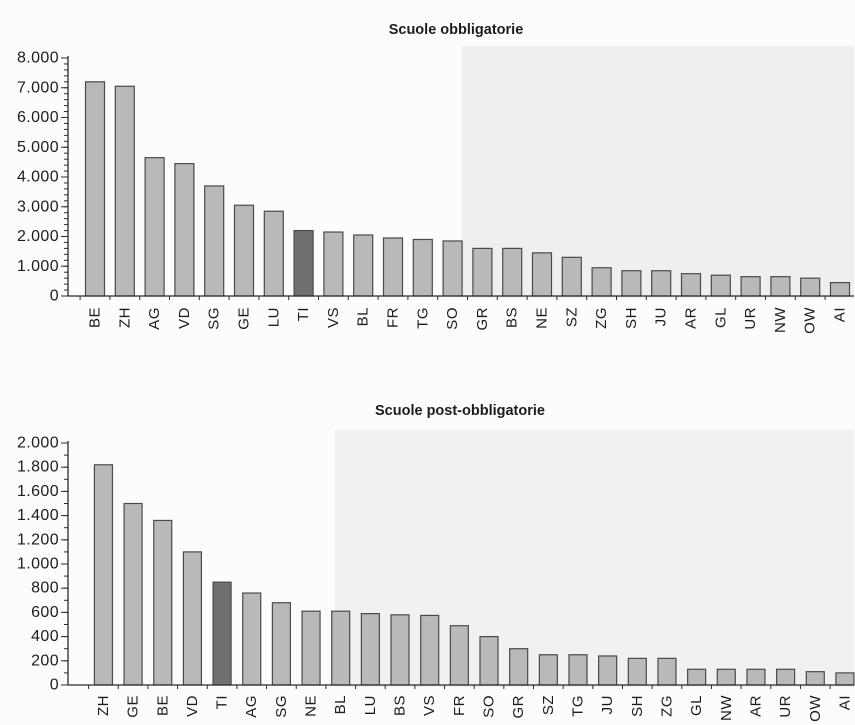 The height and width of the screenshot is (725, 855). I want to click on x-tick-label-ag: AG, so click(251, 706).